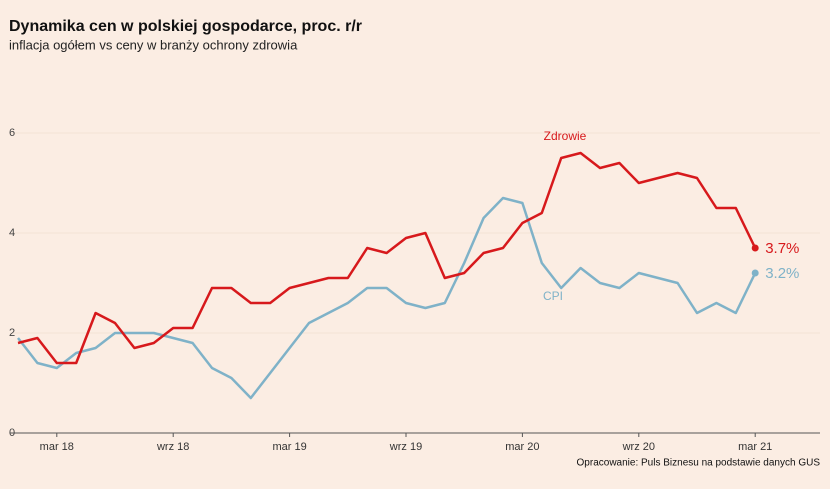  I want to click on x-tick-label: wrz 20, so click(638, 447).